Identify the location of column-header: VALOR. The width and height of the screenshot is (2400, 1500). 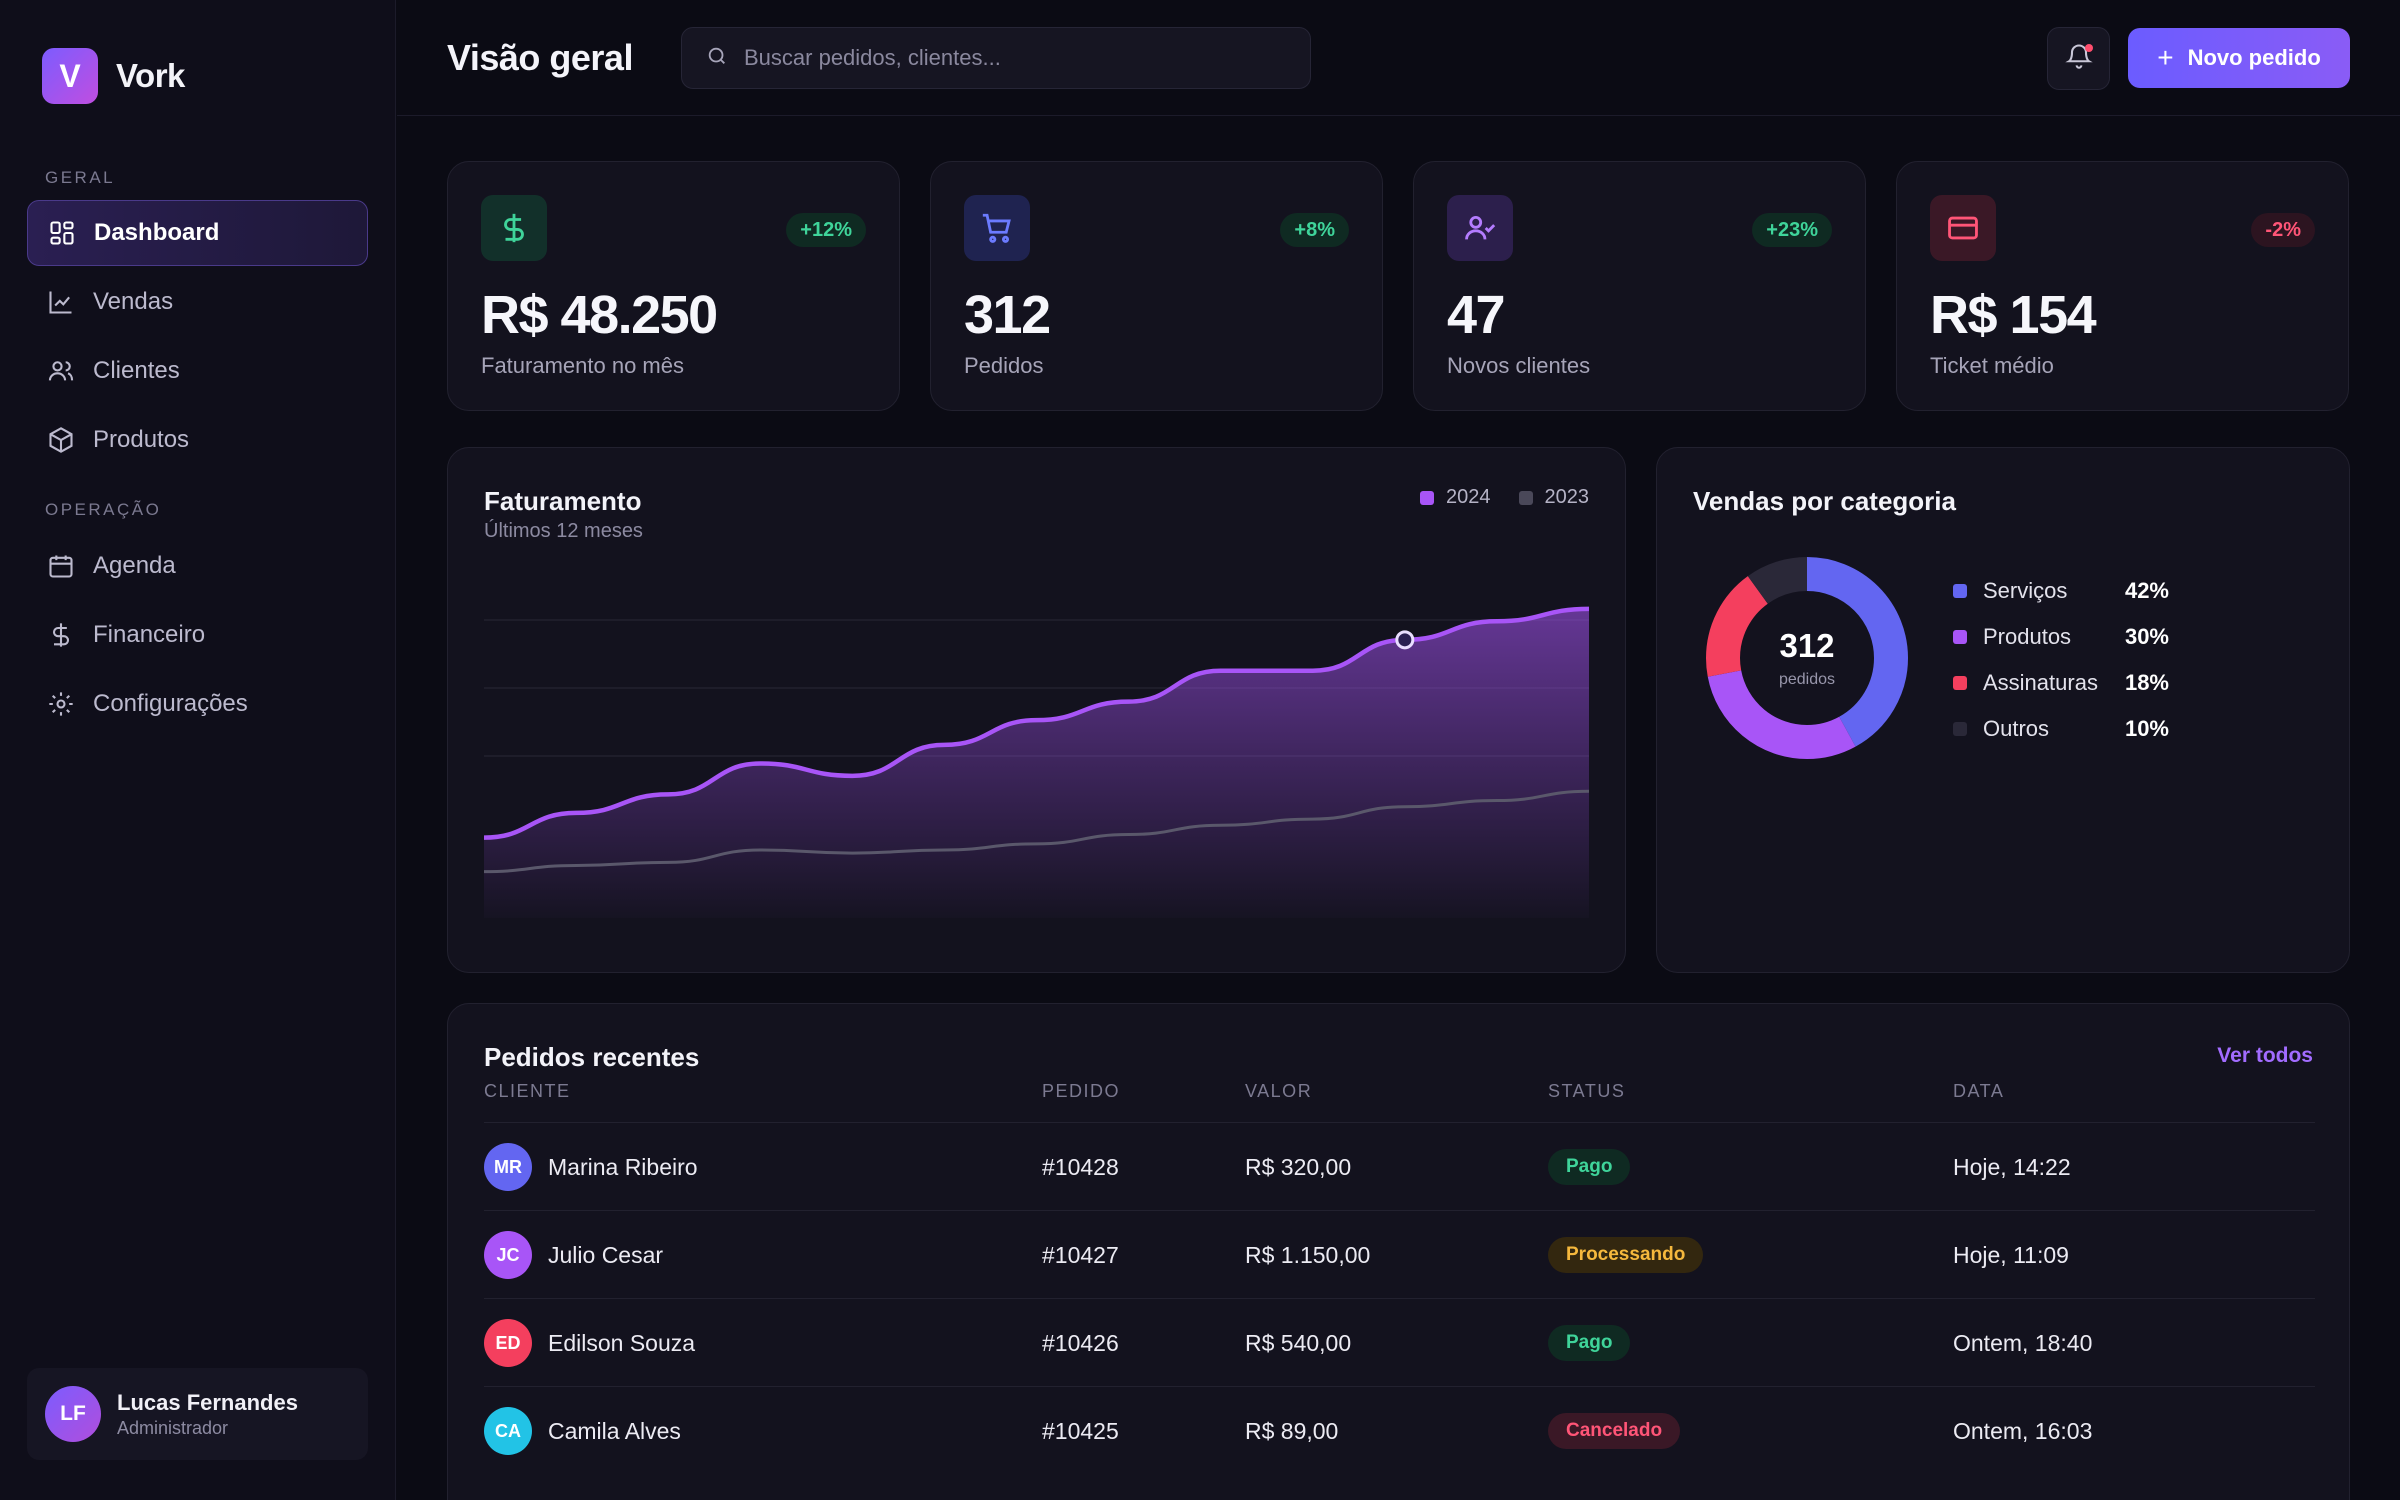
(1279, 1091).